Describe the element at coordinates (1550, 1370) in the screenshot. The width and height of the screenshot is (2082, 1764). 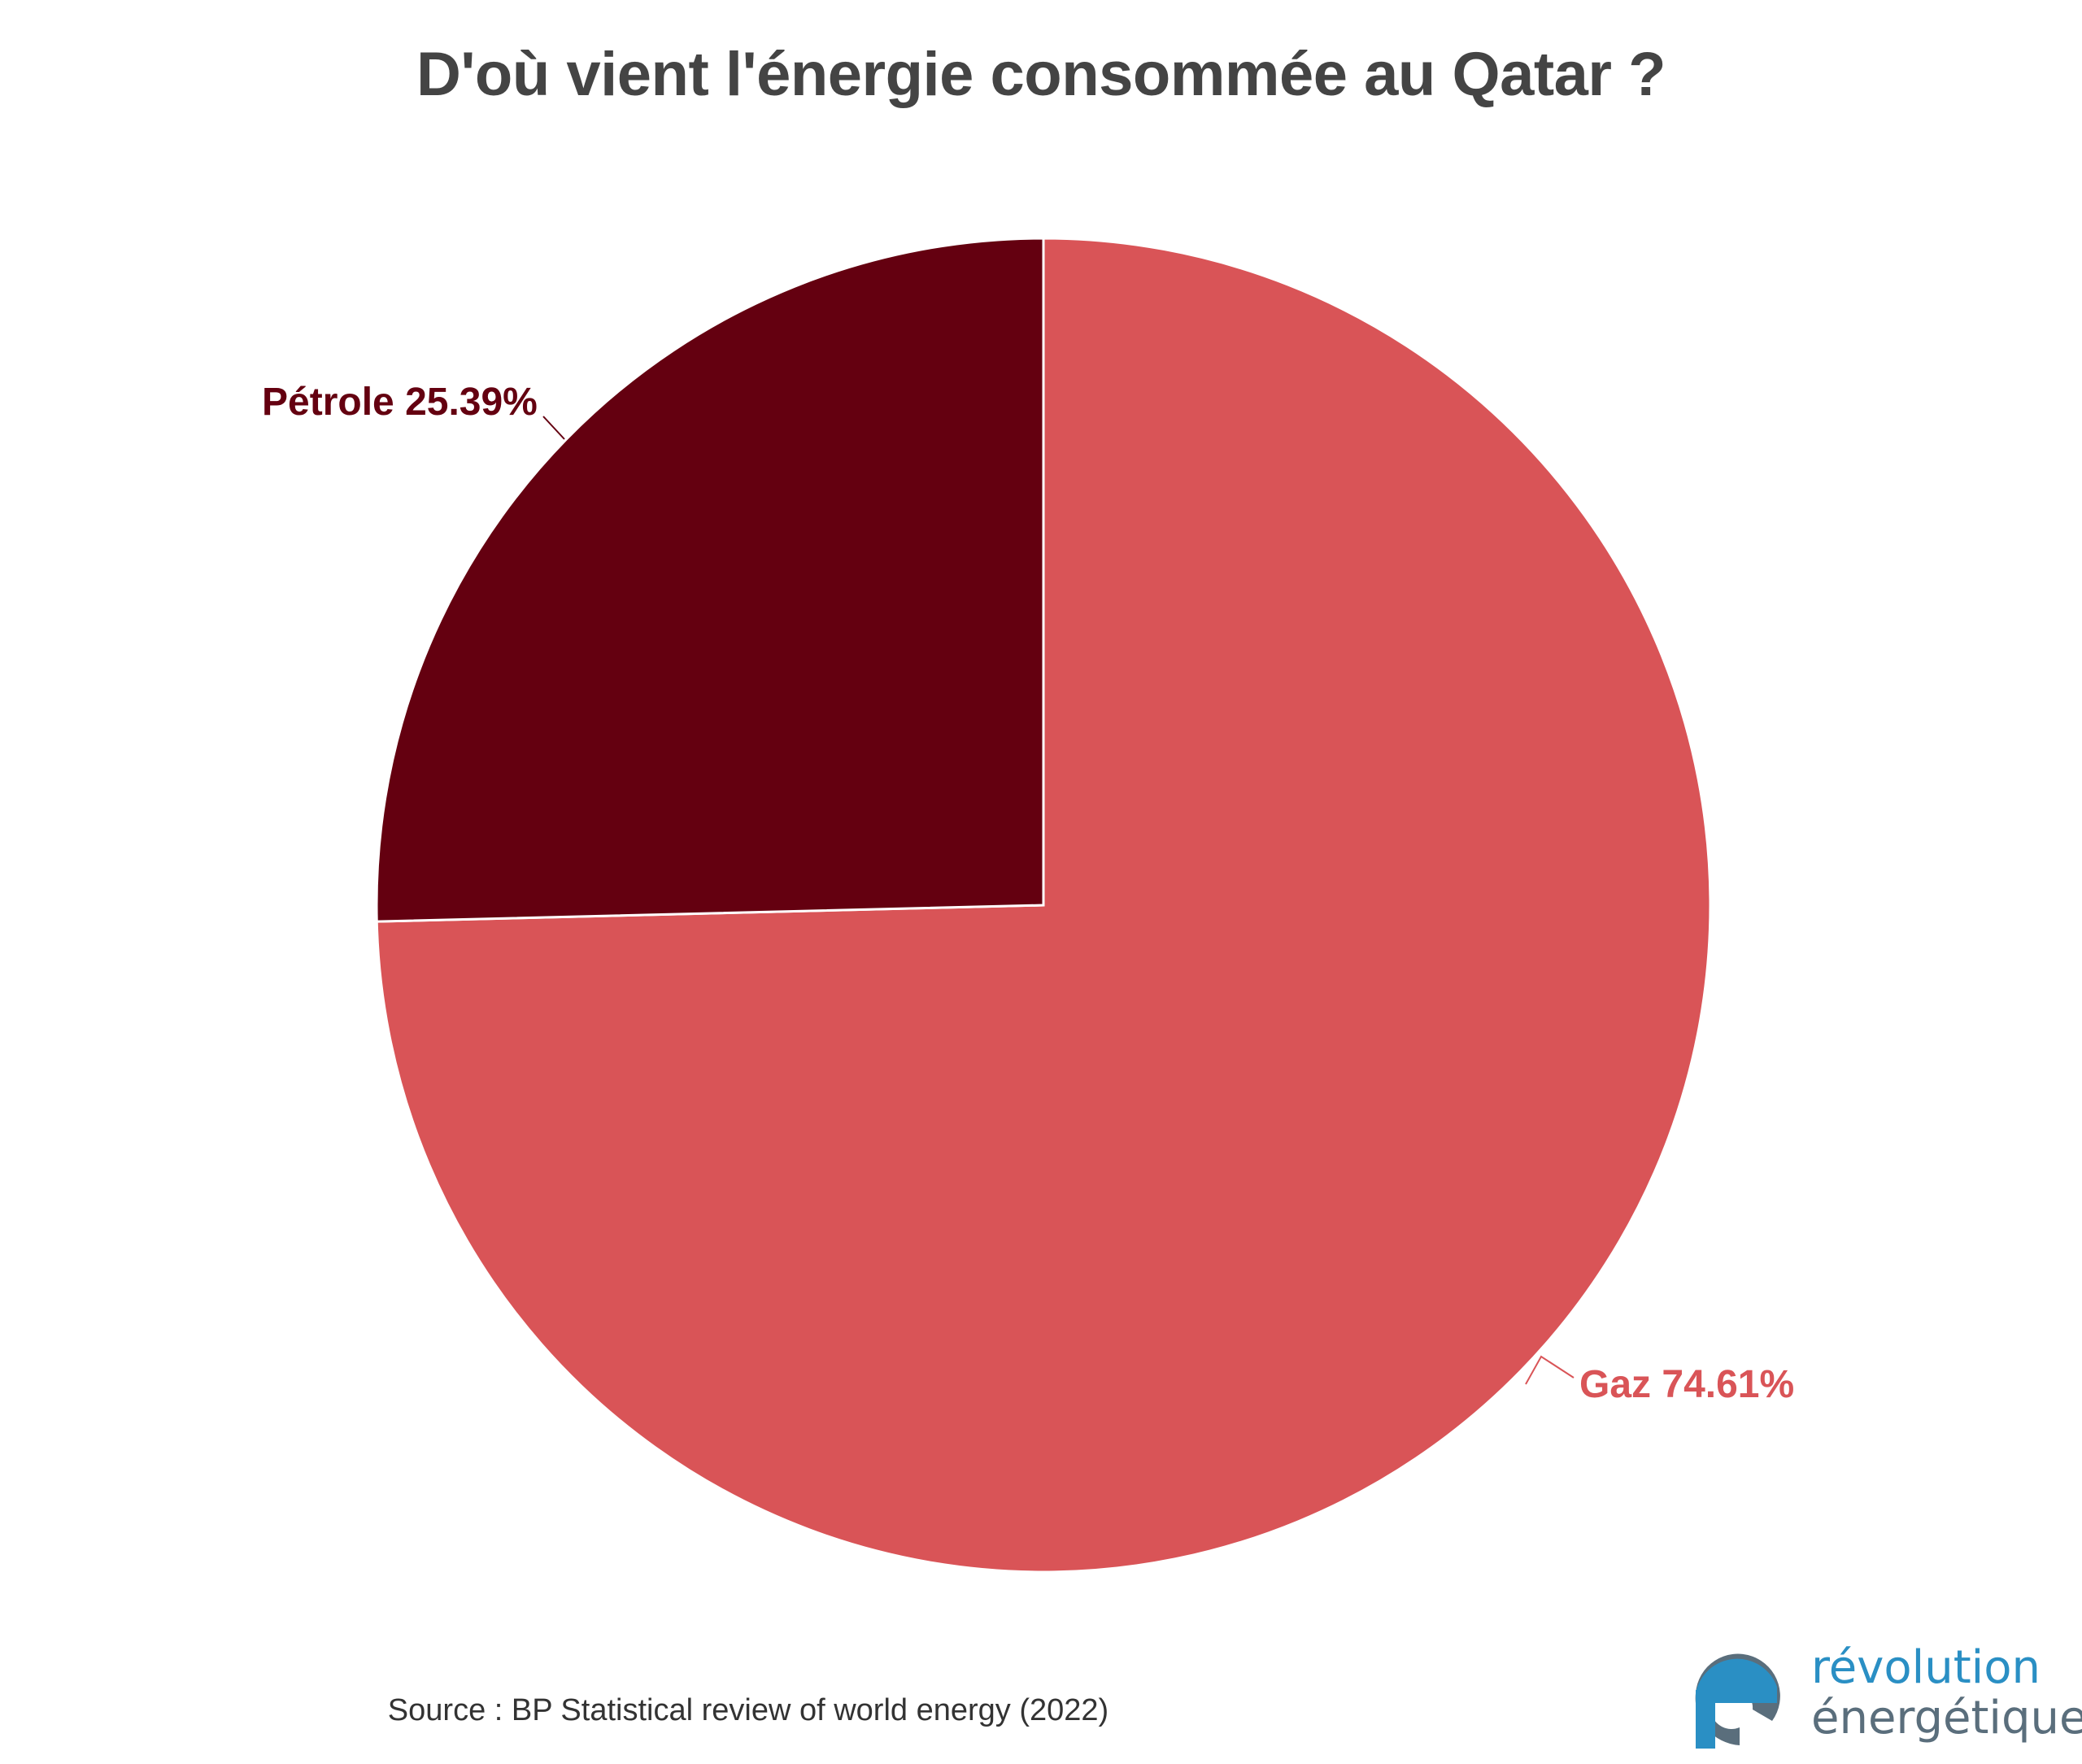
I see `gaz-leader-line` at that location.